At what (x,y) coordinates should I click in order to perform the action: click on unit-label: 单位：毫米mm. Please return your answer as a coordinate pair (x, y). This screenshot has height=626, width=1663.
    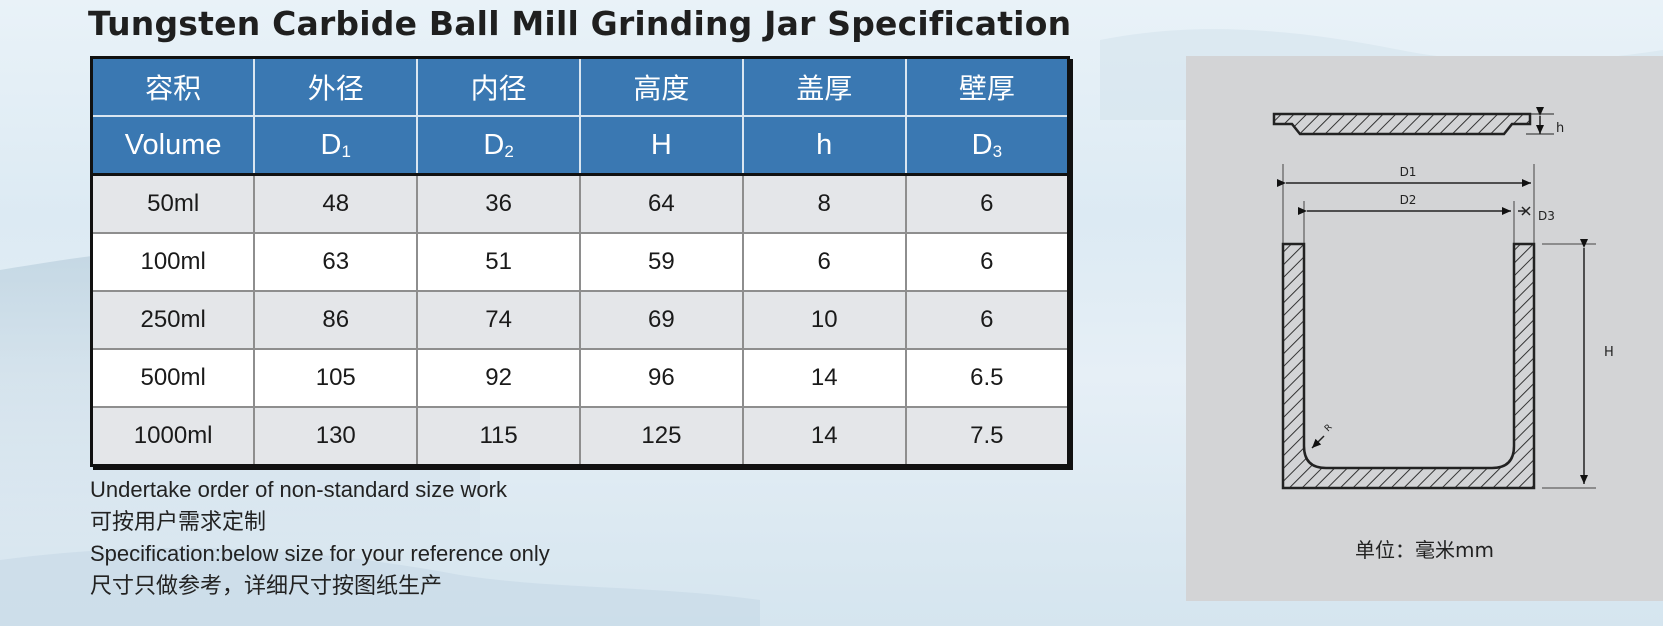
    Looking at the image, I should click on (1424, 550).